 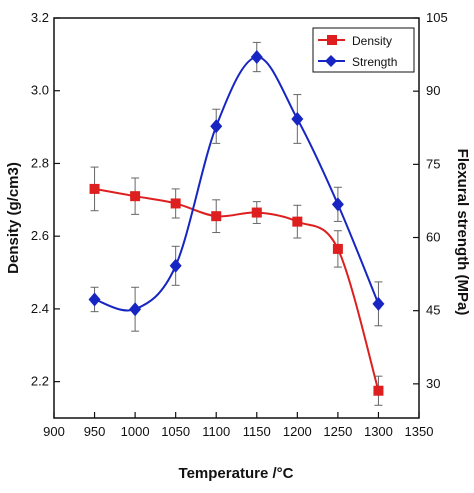 I want to click on legend-strength-label: Strength, so click(x=374, y=62).